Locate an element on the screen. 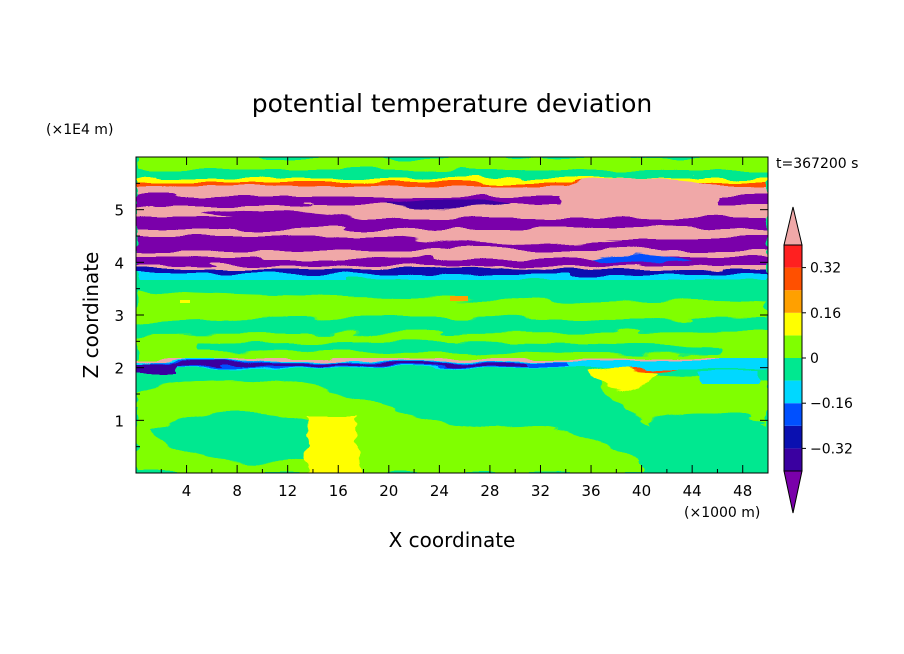 The height and width of the screenshot is (654, 904). lower-cyan-swirl is located at coordinates (246, 437).